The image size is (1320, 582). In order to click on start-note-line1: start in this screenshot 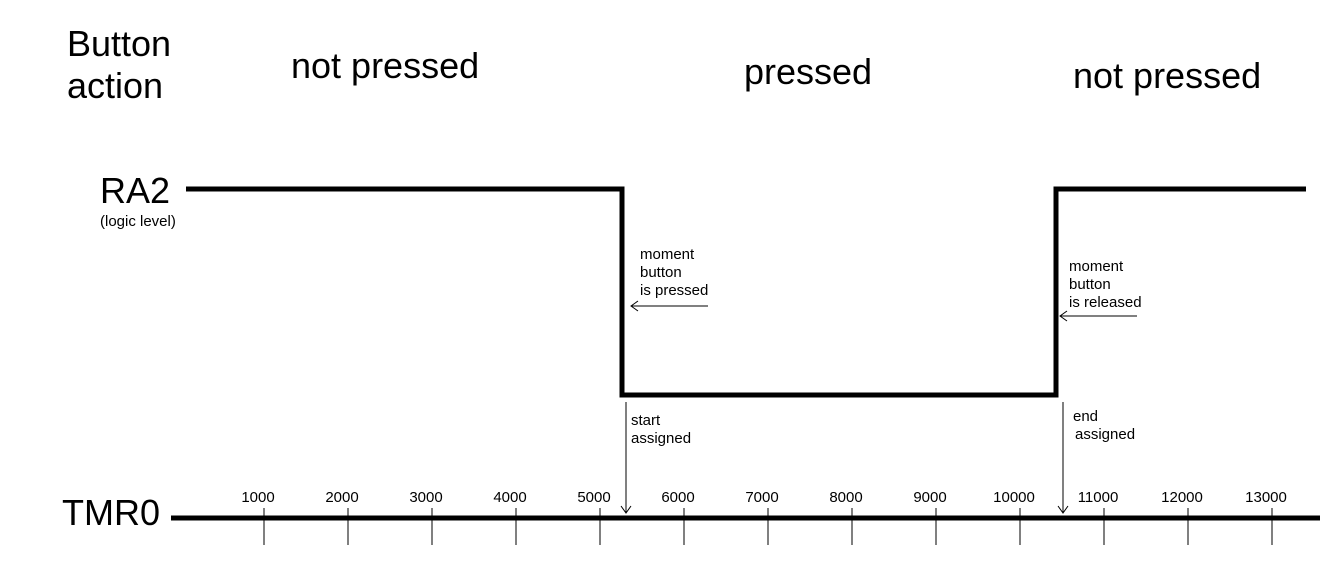, I will do `click(646, 420)`.